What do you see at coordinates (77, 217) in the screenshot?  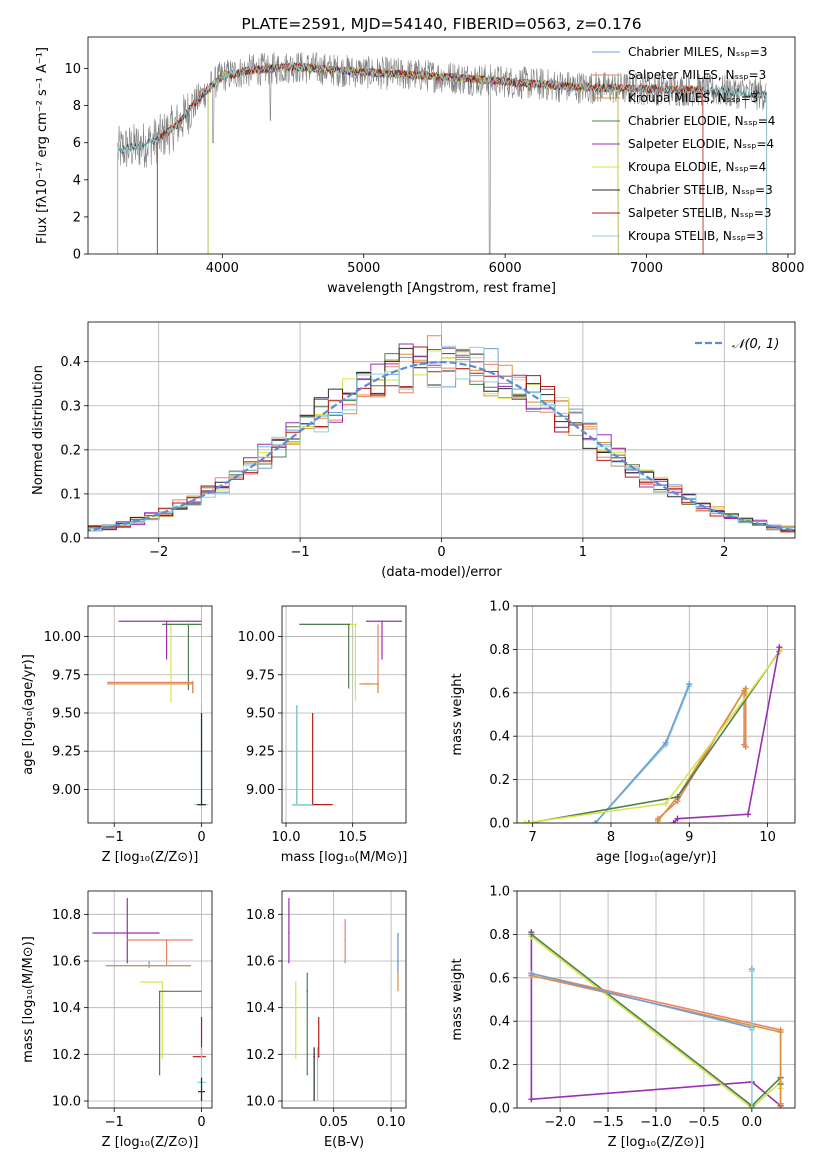 I see `y-tick-label: 2` at bounding box center [77, 217].